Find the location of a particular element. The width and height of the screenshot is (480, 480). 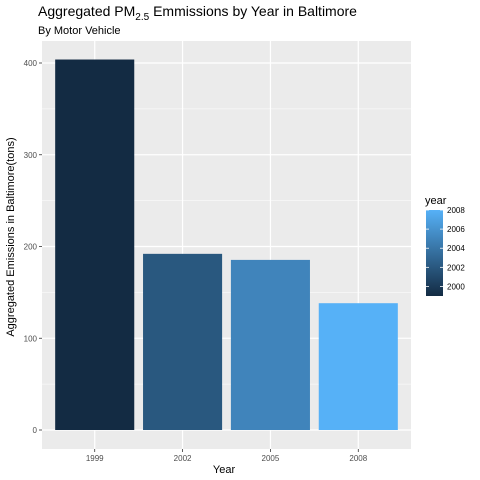

x-axis: 1999 2002 2005 2008 is located at coordinates (227, 456).